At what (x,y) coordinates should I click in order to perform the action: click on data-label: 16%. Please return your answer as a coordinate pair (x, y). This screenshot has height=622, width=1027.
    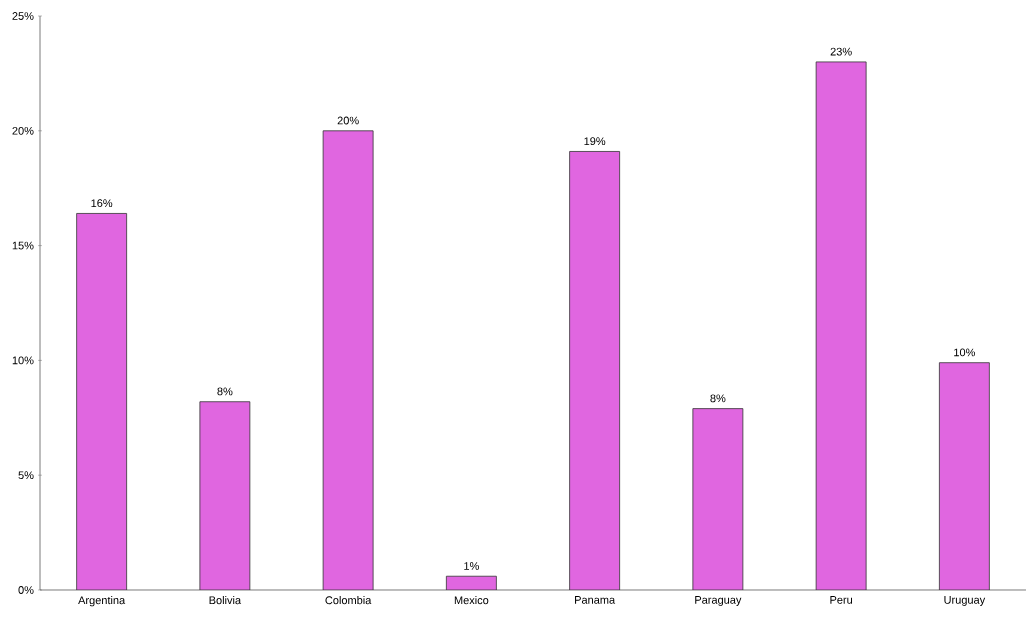
    Looking at the image, I should click on (102, 203).